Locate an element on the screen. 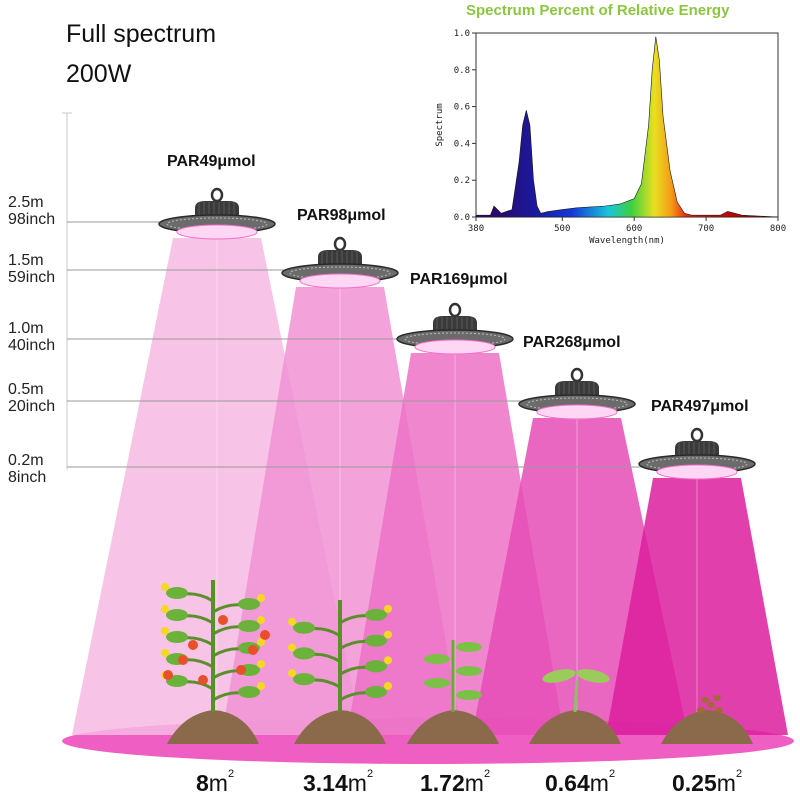  y-tick-label: 0.0 is located at coordinates (462, 218).